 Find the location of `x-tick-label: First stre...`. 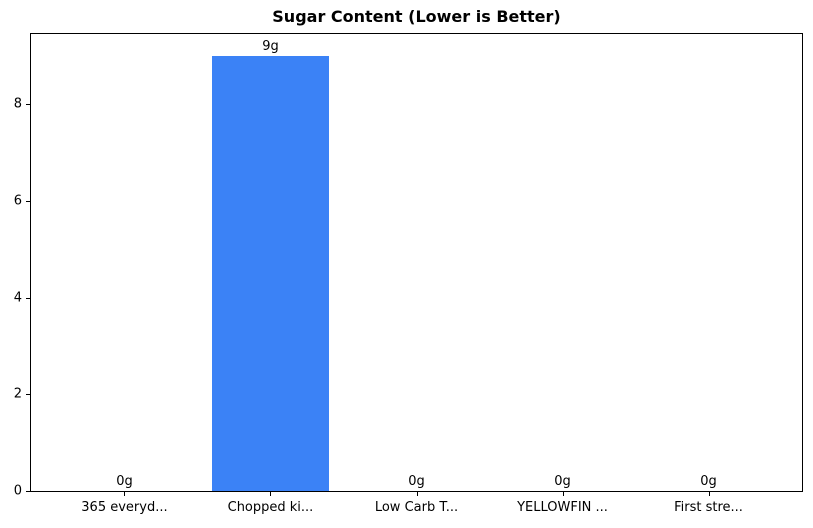

x-tick-label: First stre... is located at coordinates (708, 507).